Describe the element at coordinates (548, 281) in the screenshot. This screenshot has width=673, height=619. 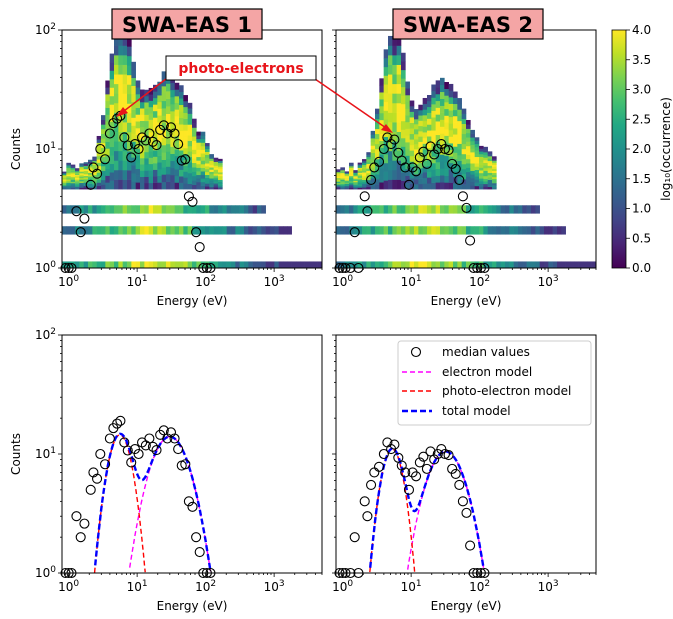
I see `x-tick-label: 103` at that location.